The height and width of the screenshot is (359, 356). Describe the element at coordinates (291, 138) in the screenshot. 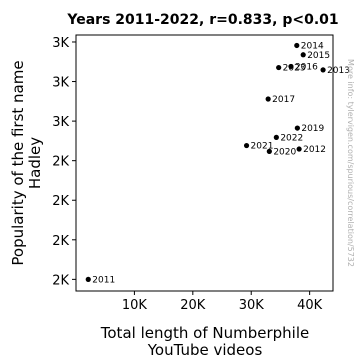

I see `data-point-label: 2022` at that location.